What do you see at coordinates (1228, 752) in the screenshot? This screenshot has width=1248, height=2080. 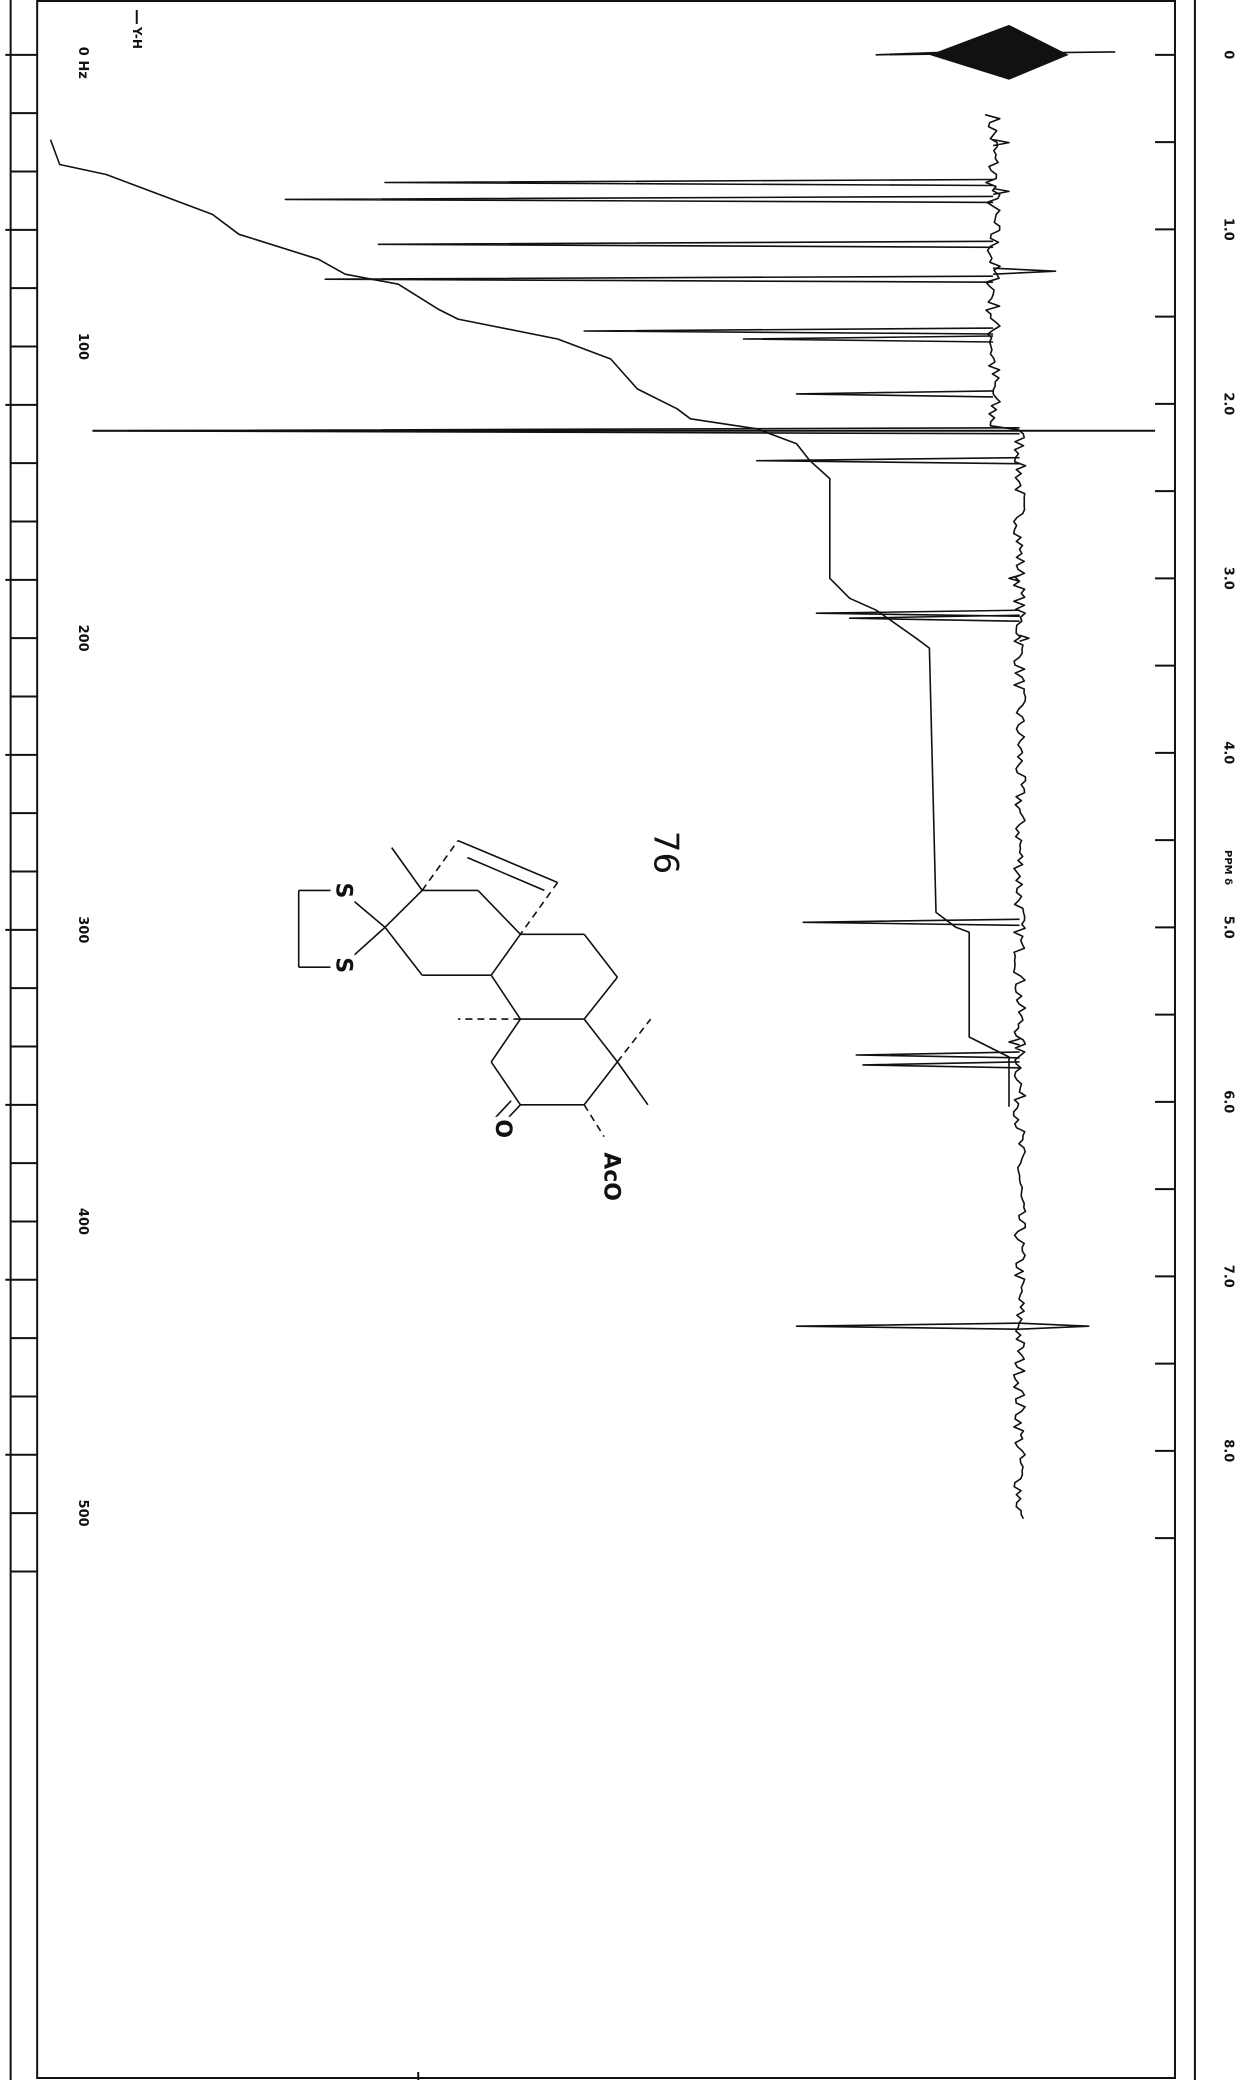 I see `ppm-tick-label: 4.0` at bounding box center [1228, 752].